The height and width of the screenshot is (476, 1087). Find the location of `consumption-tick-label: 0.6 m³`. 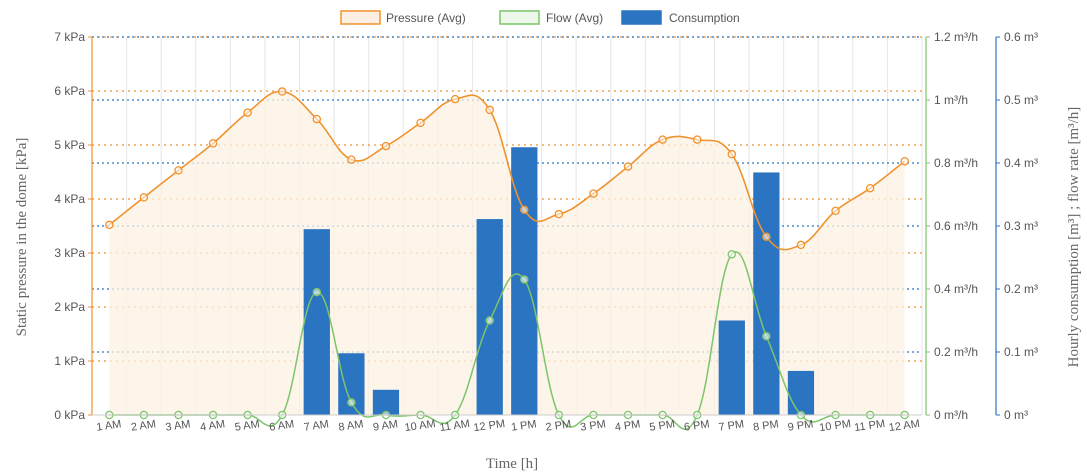

consumption-tick-label: 0.6 m³ is located at coordinates (1021, 37).